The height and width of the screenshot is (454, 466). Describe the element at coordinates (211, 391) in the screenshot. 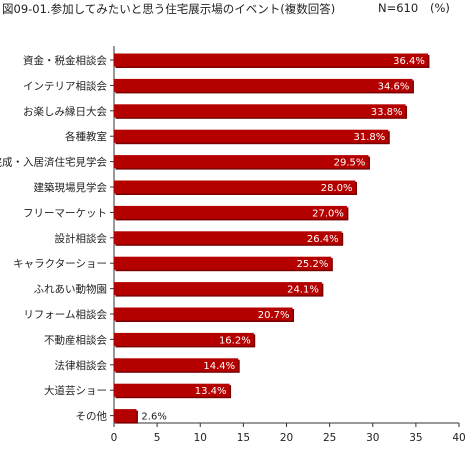

I see `value-label: 13.4%` at that location.